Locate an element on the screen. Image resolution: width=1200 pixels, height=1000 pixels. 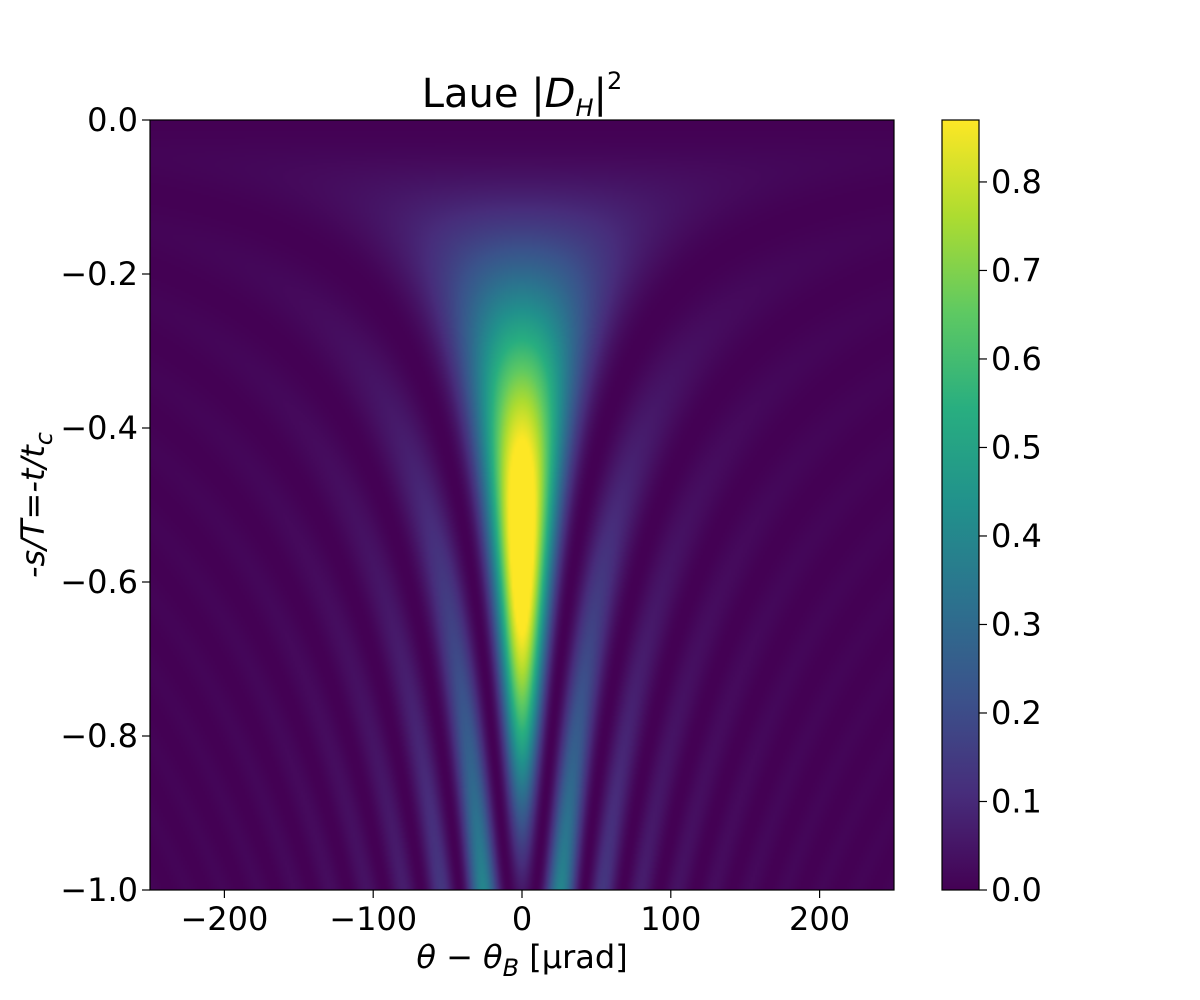
x-tick-label: 200 is located at coordinates (819, 919).